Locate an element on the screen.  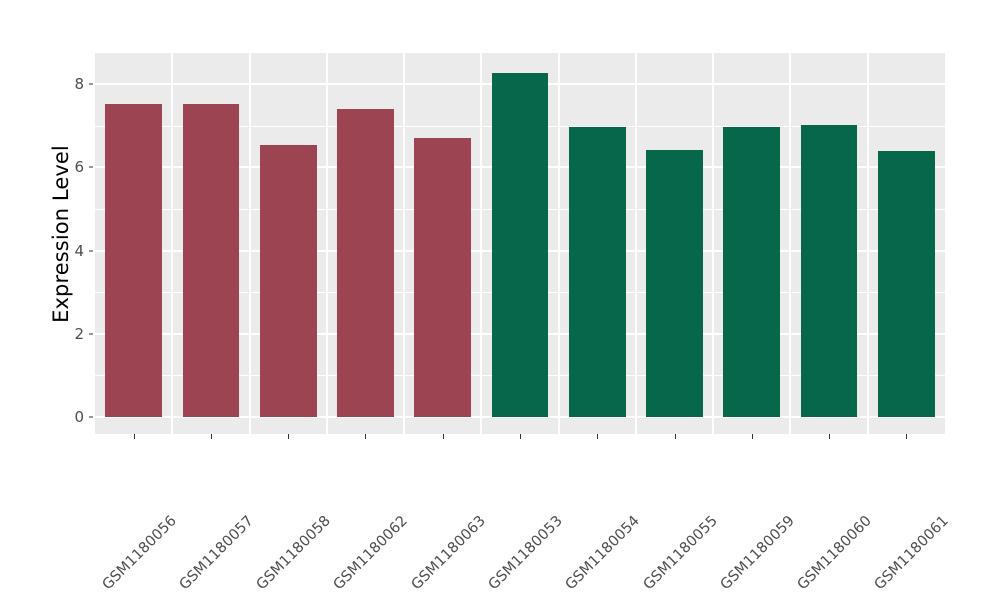
x-axis-tick-label-text: GSM1180055 is located at coordinates (680, 552).